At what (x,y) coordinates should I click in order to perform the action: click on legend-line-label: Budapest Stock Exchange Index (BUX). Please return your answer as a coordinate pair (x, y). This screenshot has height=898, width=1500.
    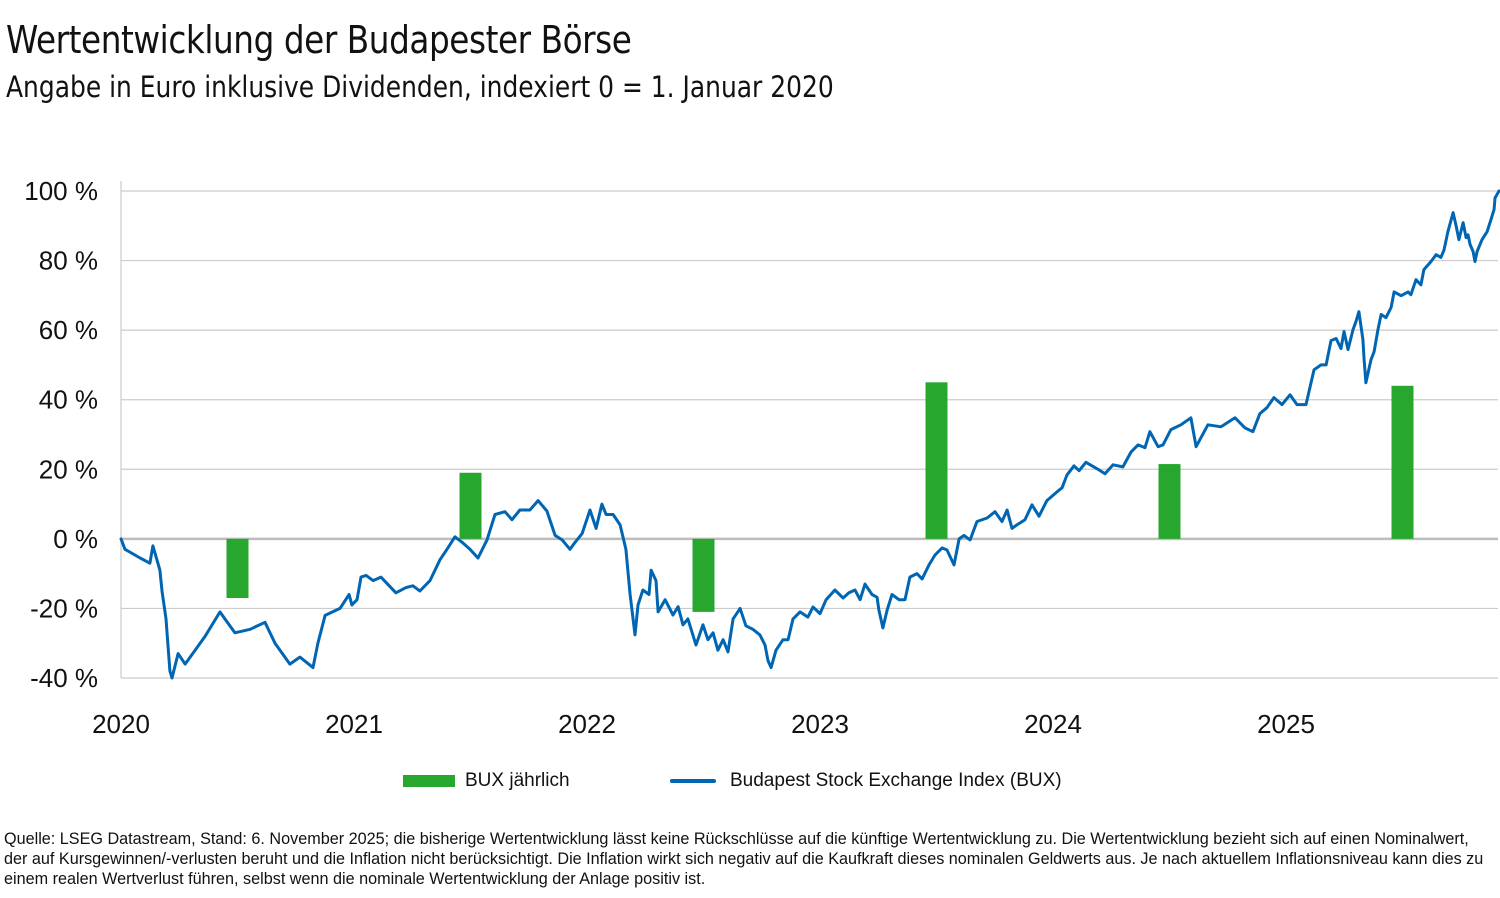
    Looking at the image, I should click on (896, 780).